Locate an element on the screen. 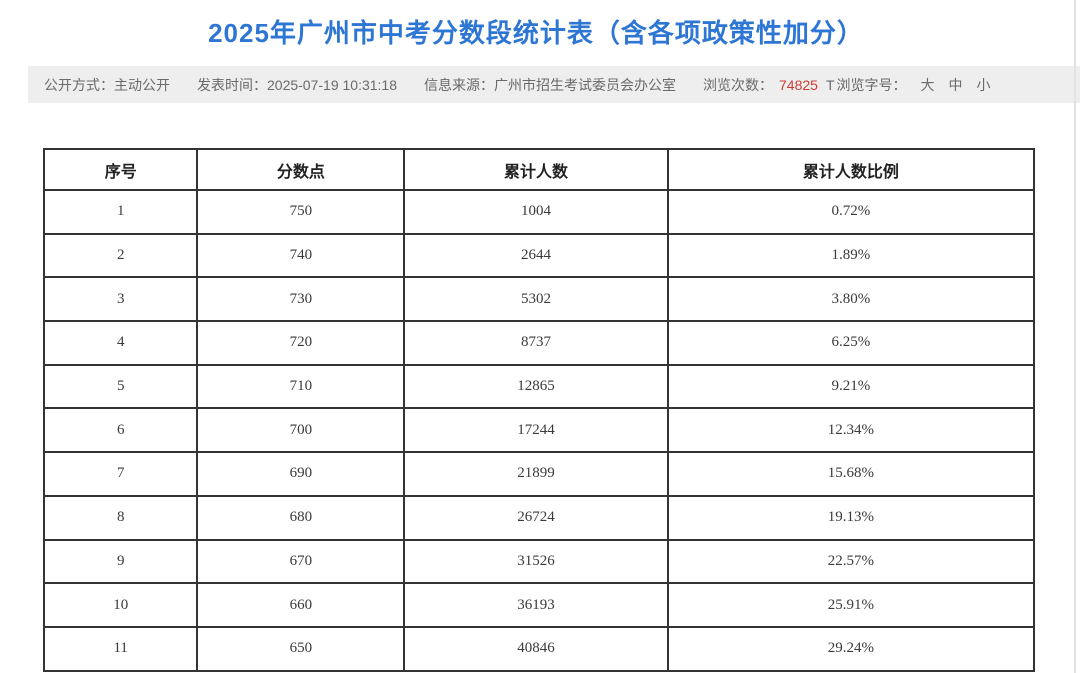 This screenshot has width=1080, height=673. table-row: 9 670 31526 22.57% is located at coordinates (539, 561).